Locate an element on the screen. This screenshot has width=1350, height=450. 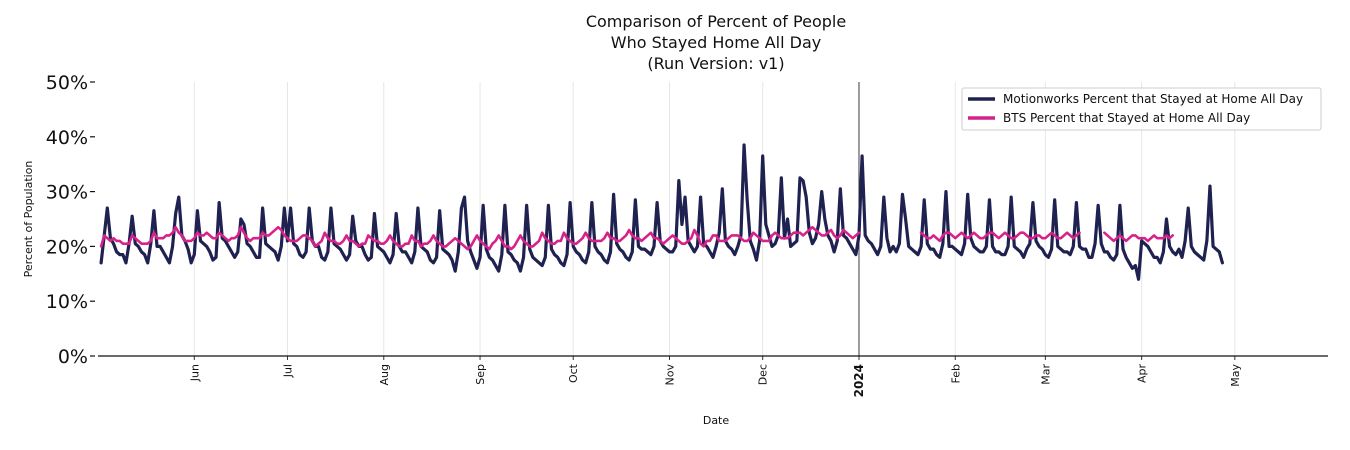
legend-label-bts: BTS Percent that Stayed at Home All Day is located at coordinates (1126, 118).